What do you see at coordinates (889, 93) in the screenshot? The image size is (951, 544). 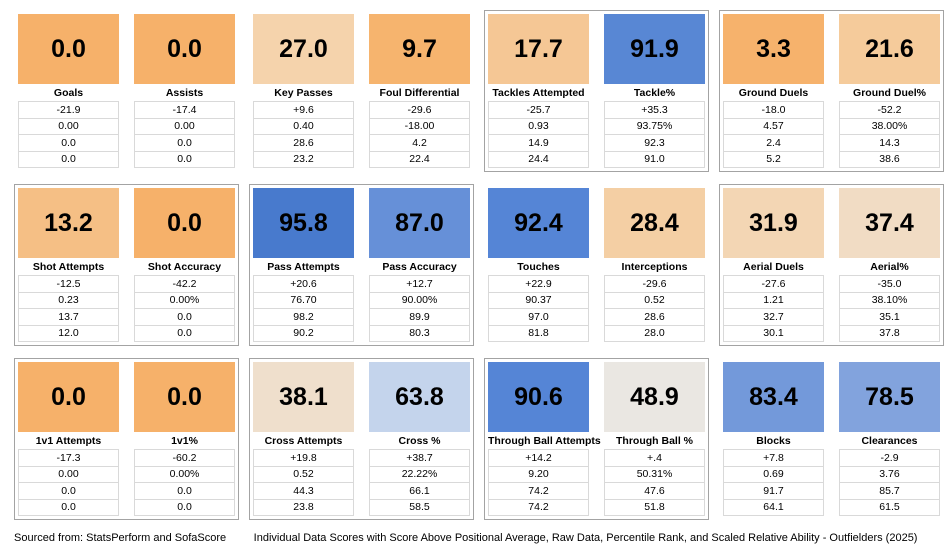 I see `stat-label: Ground Duel%` at bounding box center [889, 93].